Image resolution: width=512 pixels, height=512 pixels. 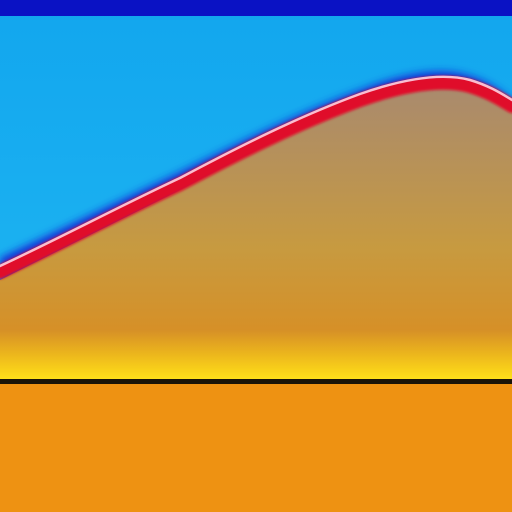 What do you see at coordinates (256, 381) in the screenshot?
I see `horizon-line` at bounding box center [256, 381].